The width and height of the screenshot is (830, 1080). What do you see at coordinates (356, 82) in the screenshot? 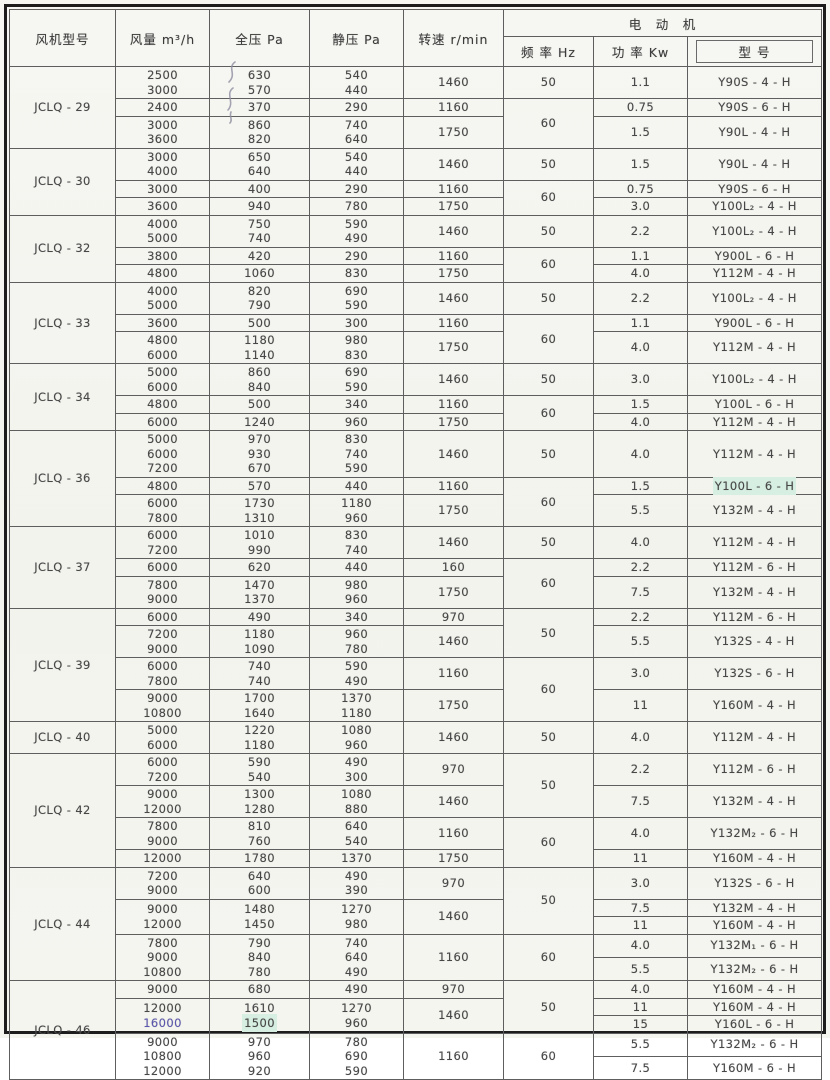
I see `static-pressure-cell: 540 440` at bounding box center [356, 82].